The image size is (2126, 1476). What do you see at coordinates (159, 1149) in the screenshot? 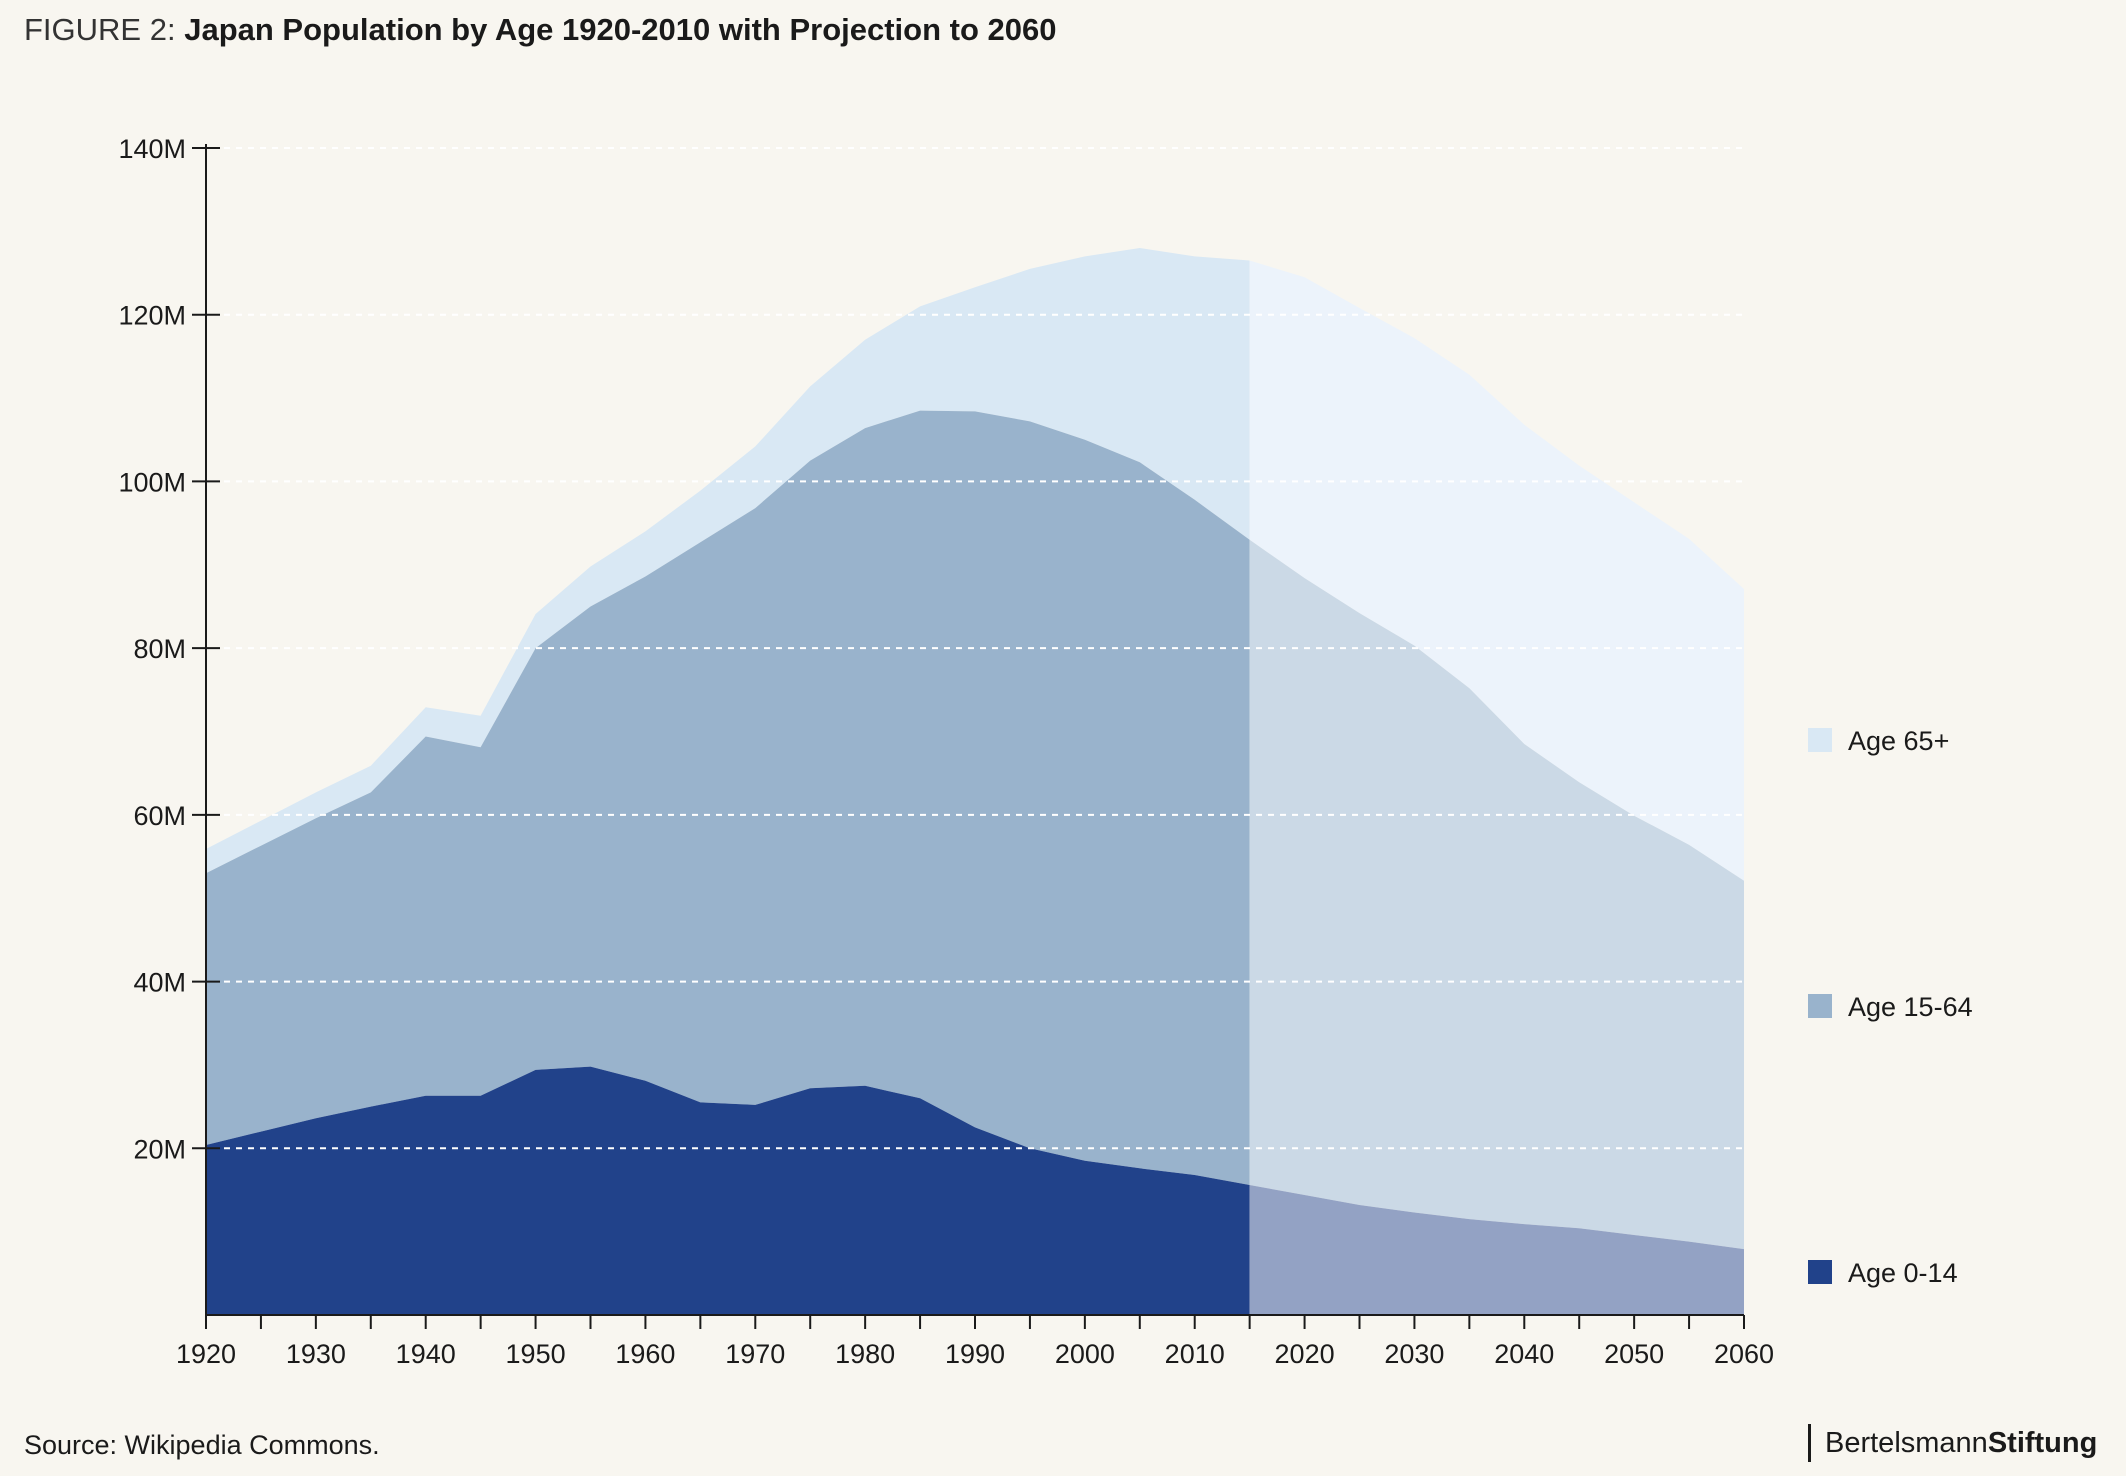
I see `y-tick-label: 20M` at bounding box center [159, 1149].